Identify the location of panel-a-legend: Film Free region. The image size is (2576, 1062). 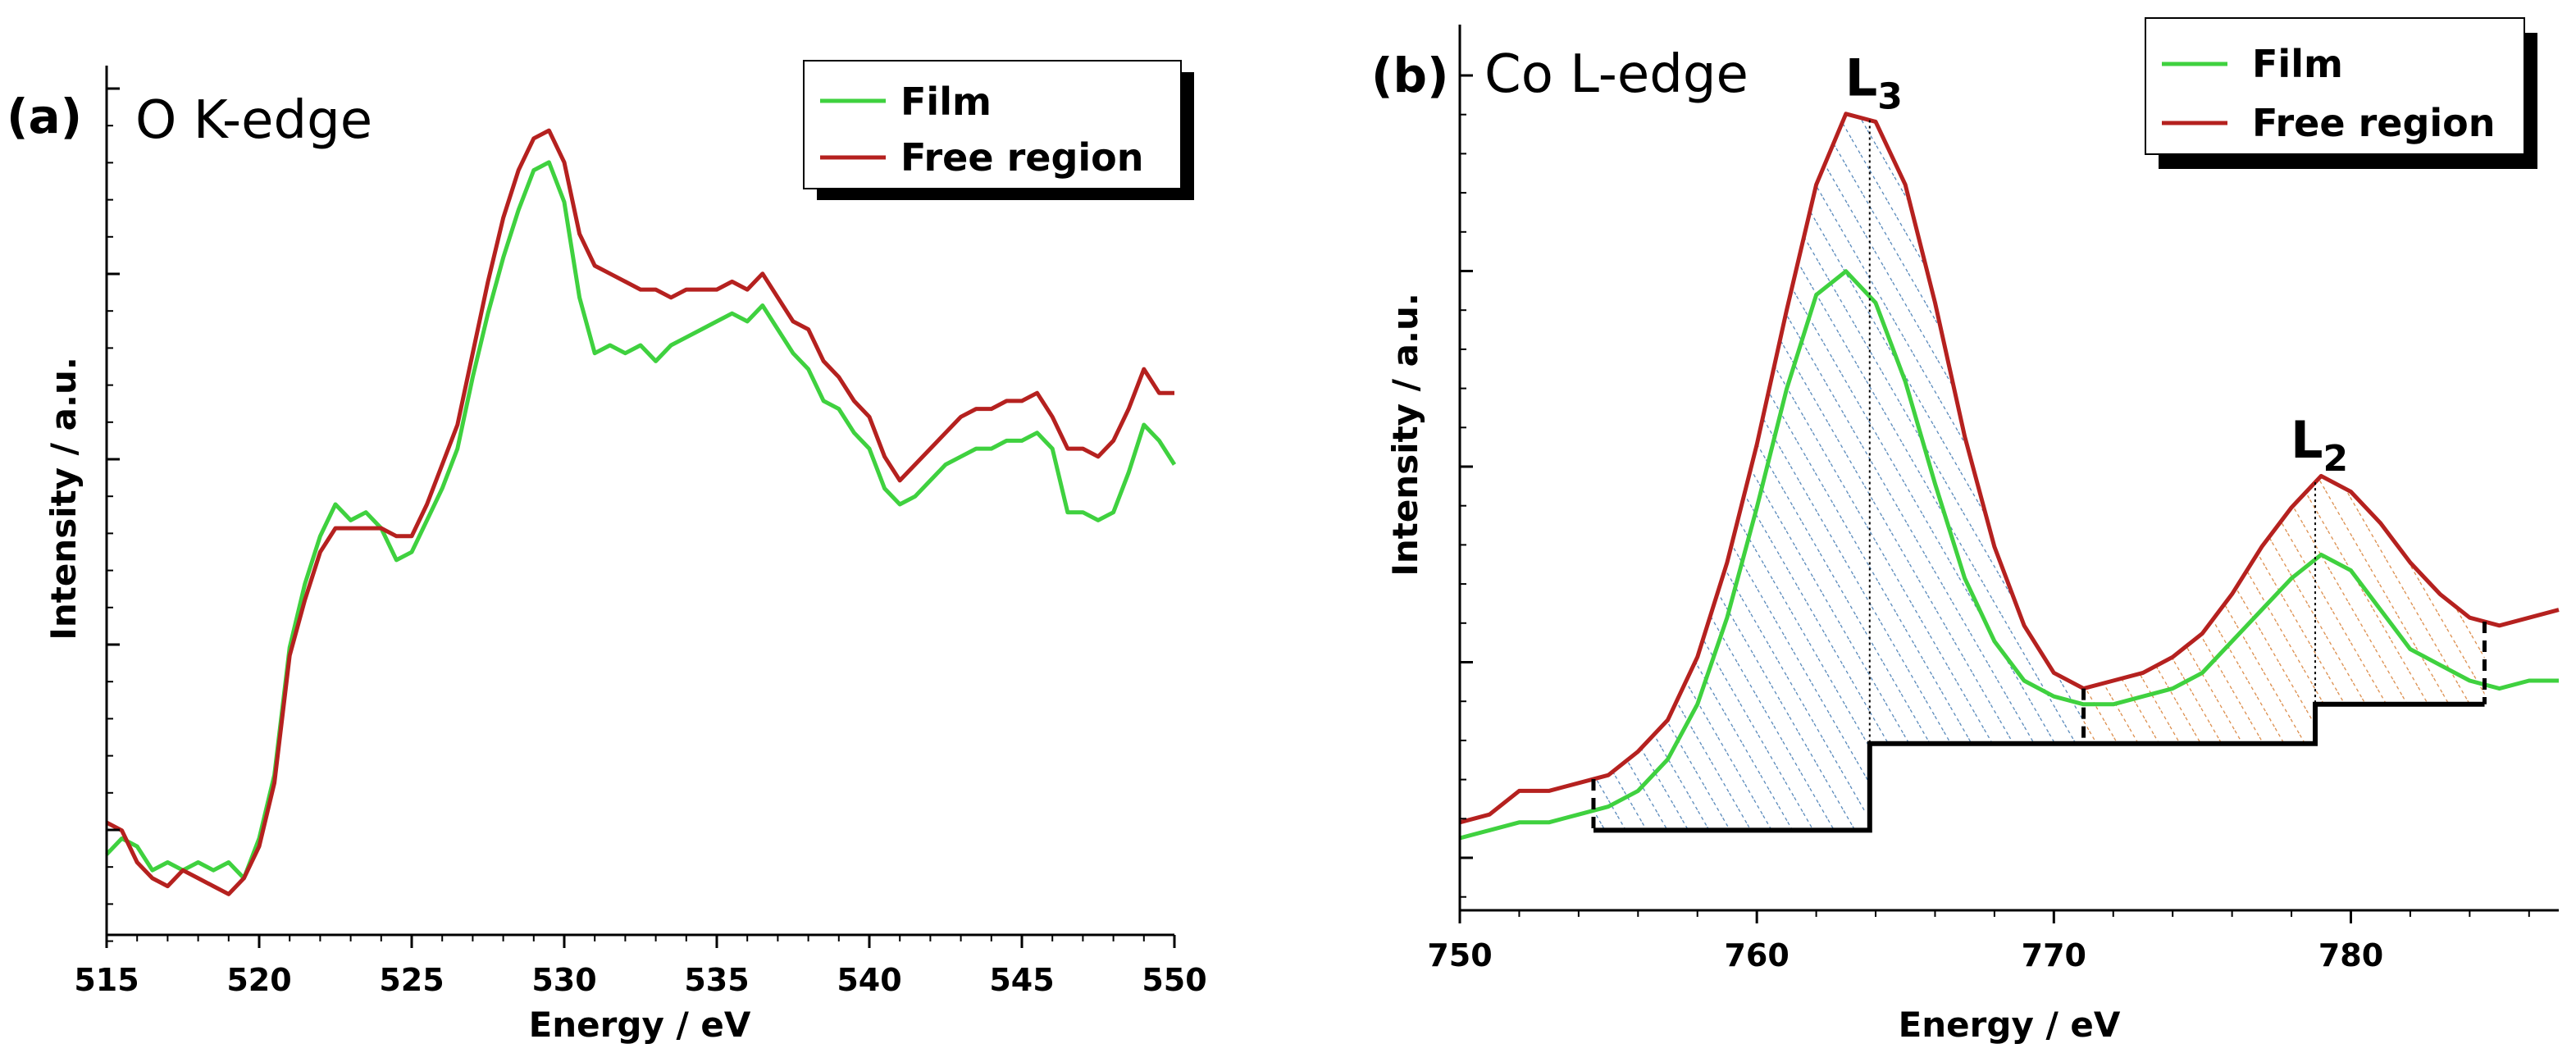
(998, 130).